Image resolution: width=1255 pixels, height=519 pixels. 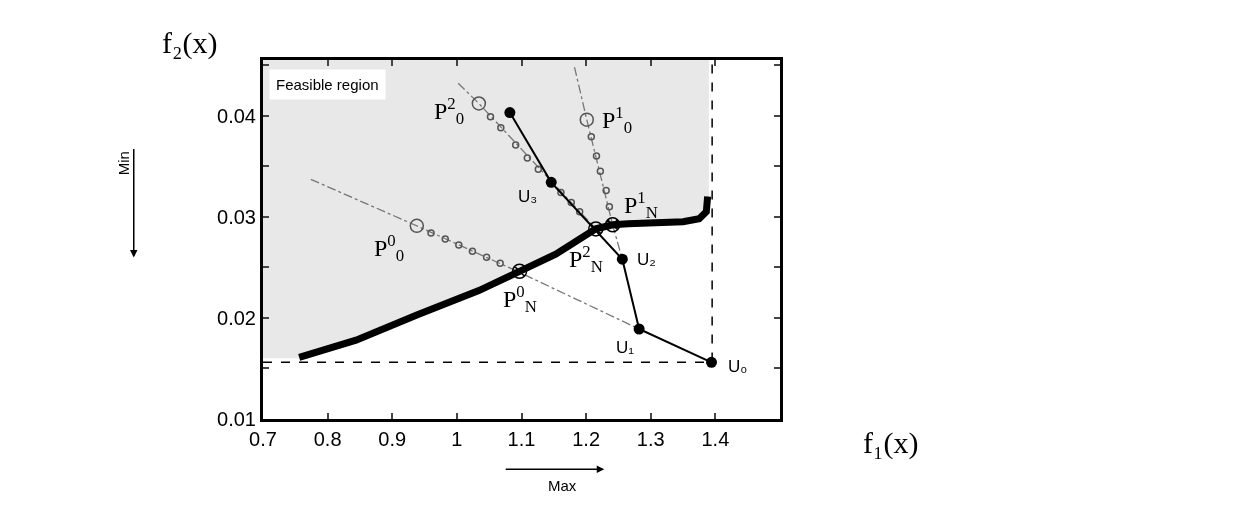 What do you see at coordinates (891, 443) in the screenshot?
I see `x-axis-title: f₁(x)` at bounding box center [891, 443].